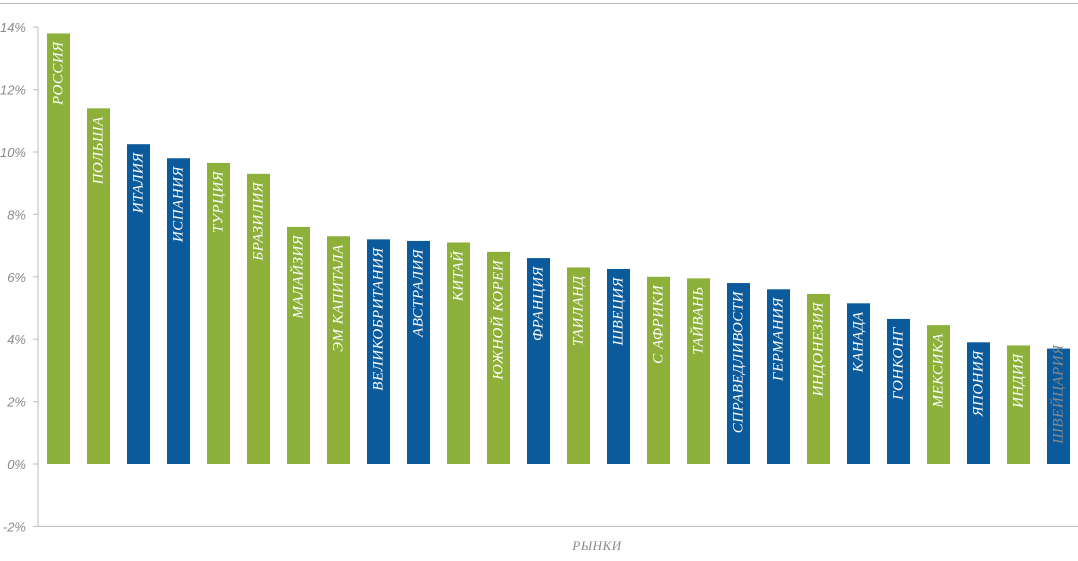  I want to click on bar-category-label: КИТАЙ, so click(458, 276).